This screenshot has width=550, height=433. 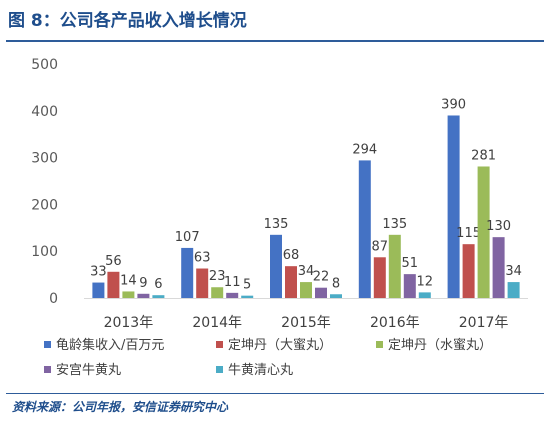 What do you see at coordinates (483, 155) in the screenshot?
I see `data-label: 281` at bounding box center [483, 155].